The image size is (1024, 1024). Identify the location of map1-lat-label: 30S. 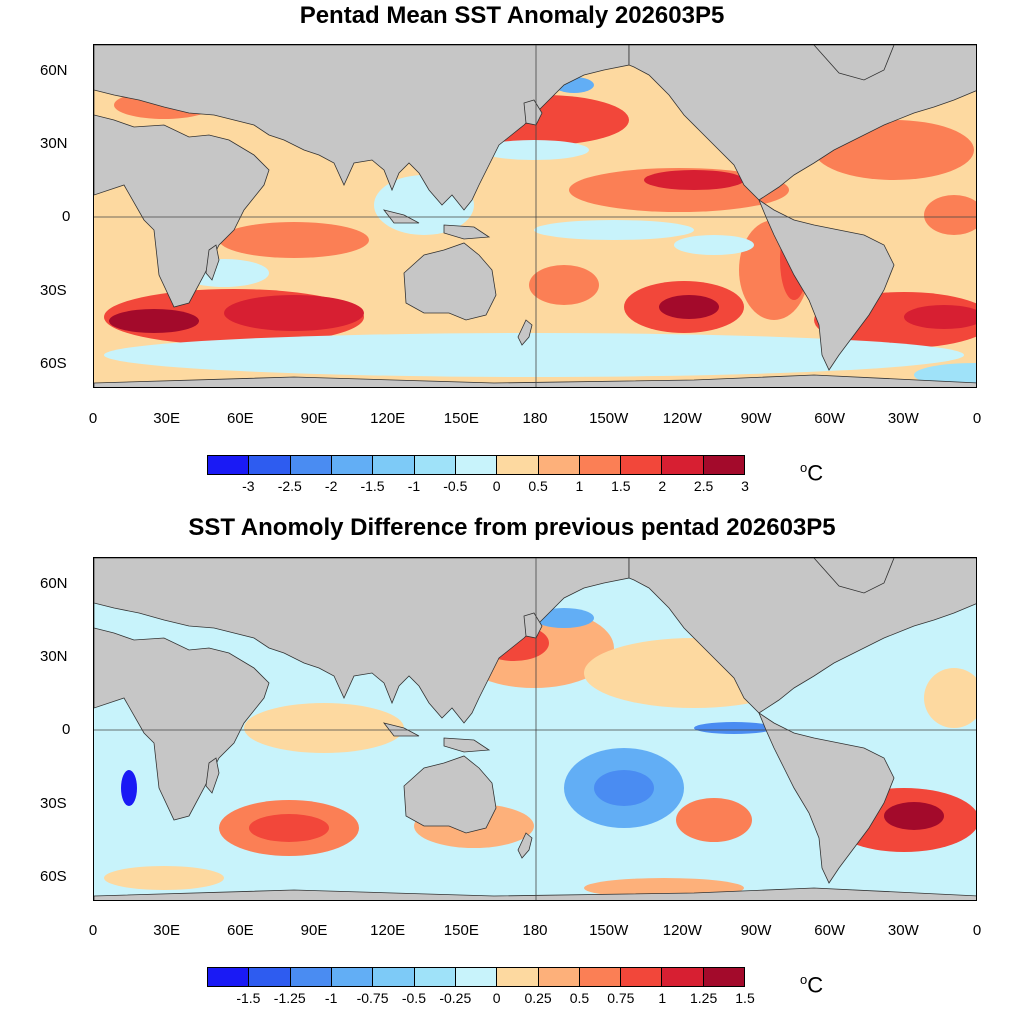
(53, 290).